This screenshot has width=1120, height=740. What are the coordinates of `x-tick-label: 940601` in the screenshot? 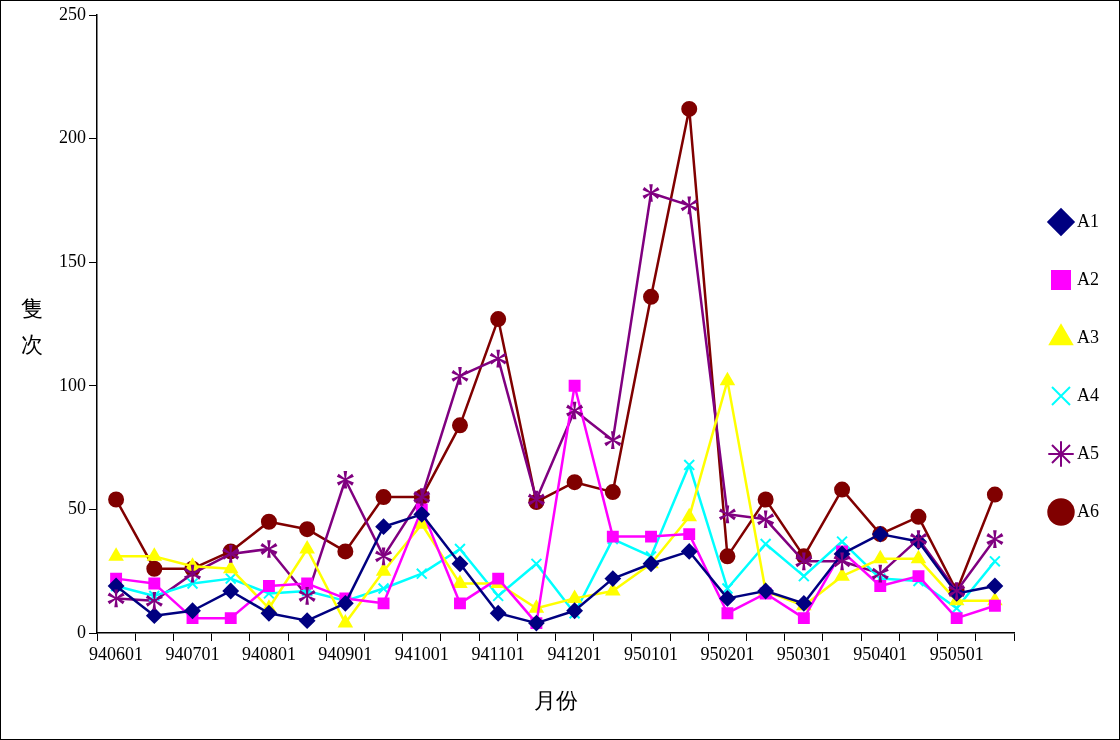 It's located at (116, 653).